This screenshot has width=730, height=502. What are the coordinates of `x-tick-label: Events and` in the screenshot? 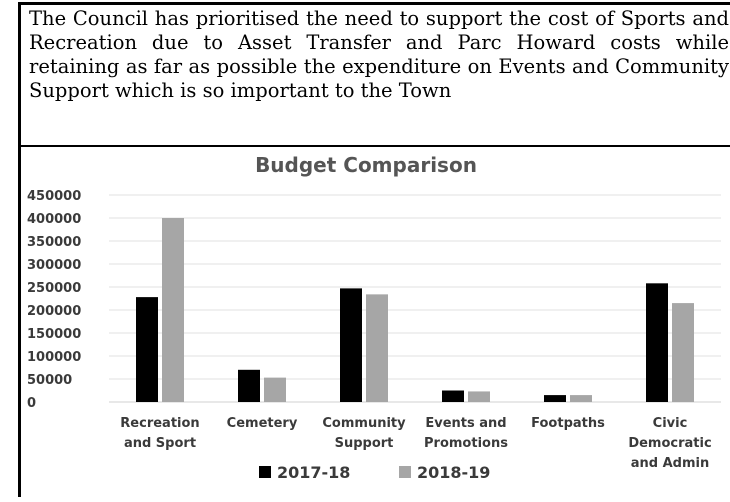 It's located at (465, 423).